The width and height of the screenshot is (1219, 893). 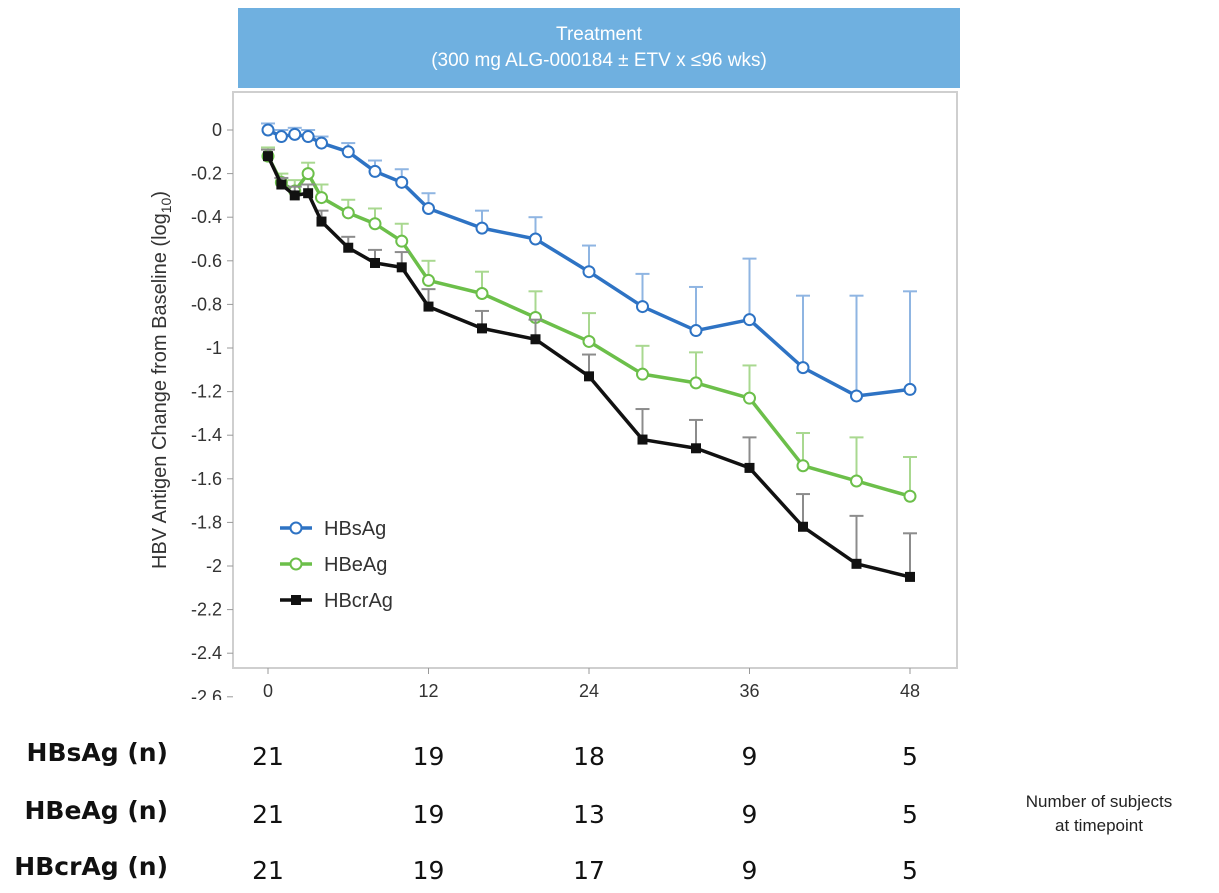 I want to click on y-tick-label: 0, so click(x=217, y=130).